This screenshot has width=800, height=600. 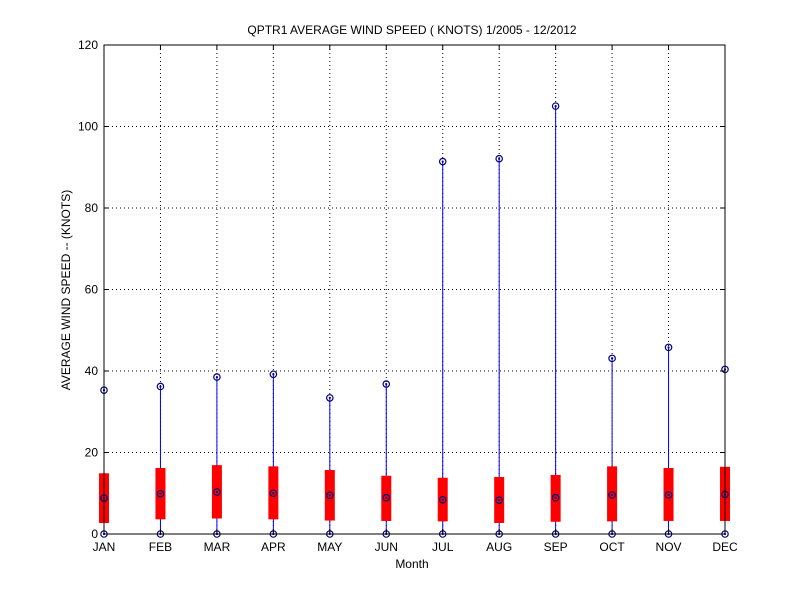 What do you see at coordinates (92, 371) in the screenshot?
I see `y-tick-label: 40` at bounding box center [92, 371].